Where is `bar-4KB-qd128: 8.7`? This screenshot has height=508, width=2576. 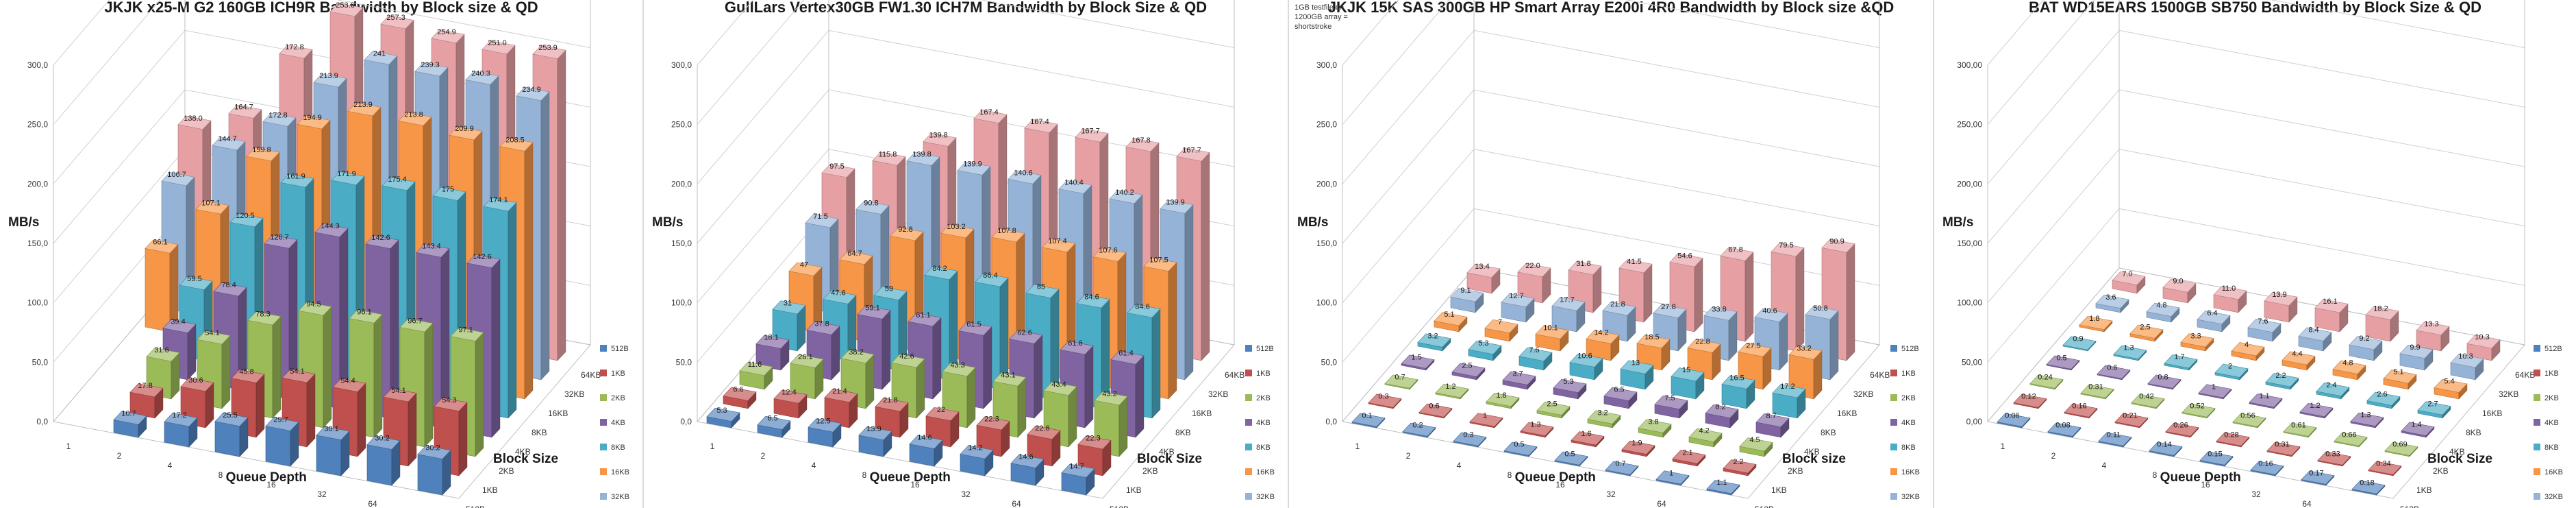
bar-4KB-qd128: 8.7 is located at coordinates (1772, 425).